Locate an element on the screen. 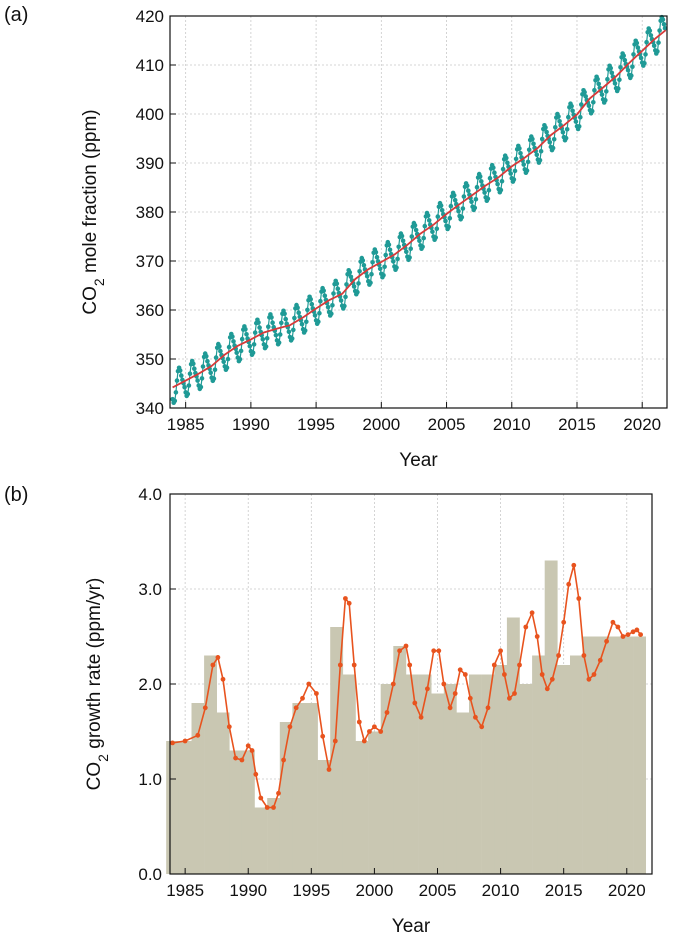 The height and width of the screenshot is (942, 687). x-tick-label: 1990 is located at coordinates (248, 890).